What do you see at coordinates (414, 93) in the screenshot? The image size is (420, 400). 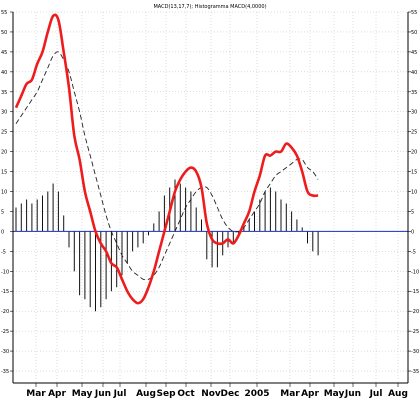 I see `y-tick-label-right: 35` at bounding box center [414, 93].